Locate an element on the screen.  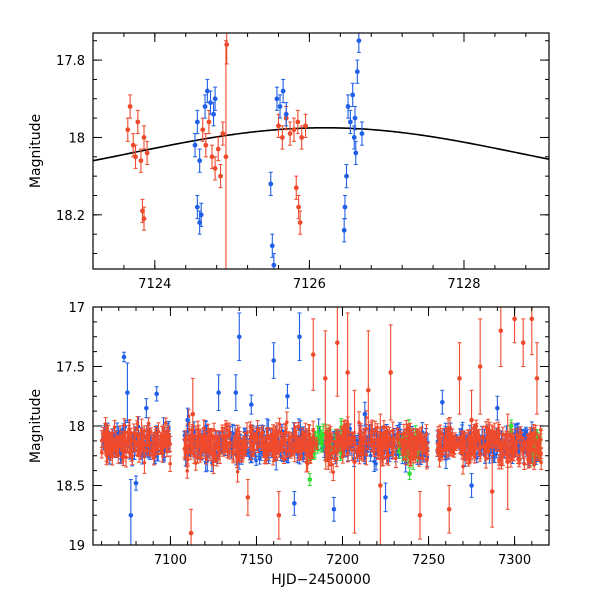
x-tick-label: 7126 is located at coordinates (309, 284).